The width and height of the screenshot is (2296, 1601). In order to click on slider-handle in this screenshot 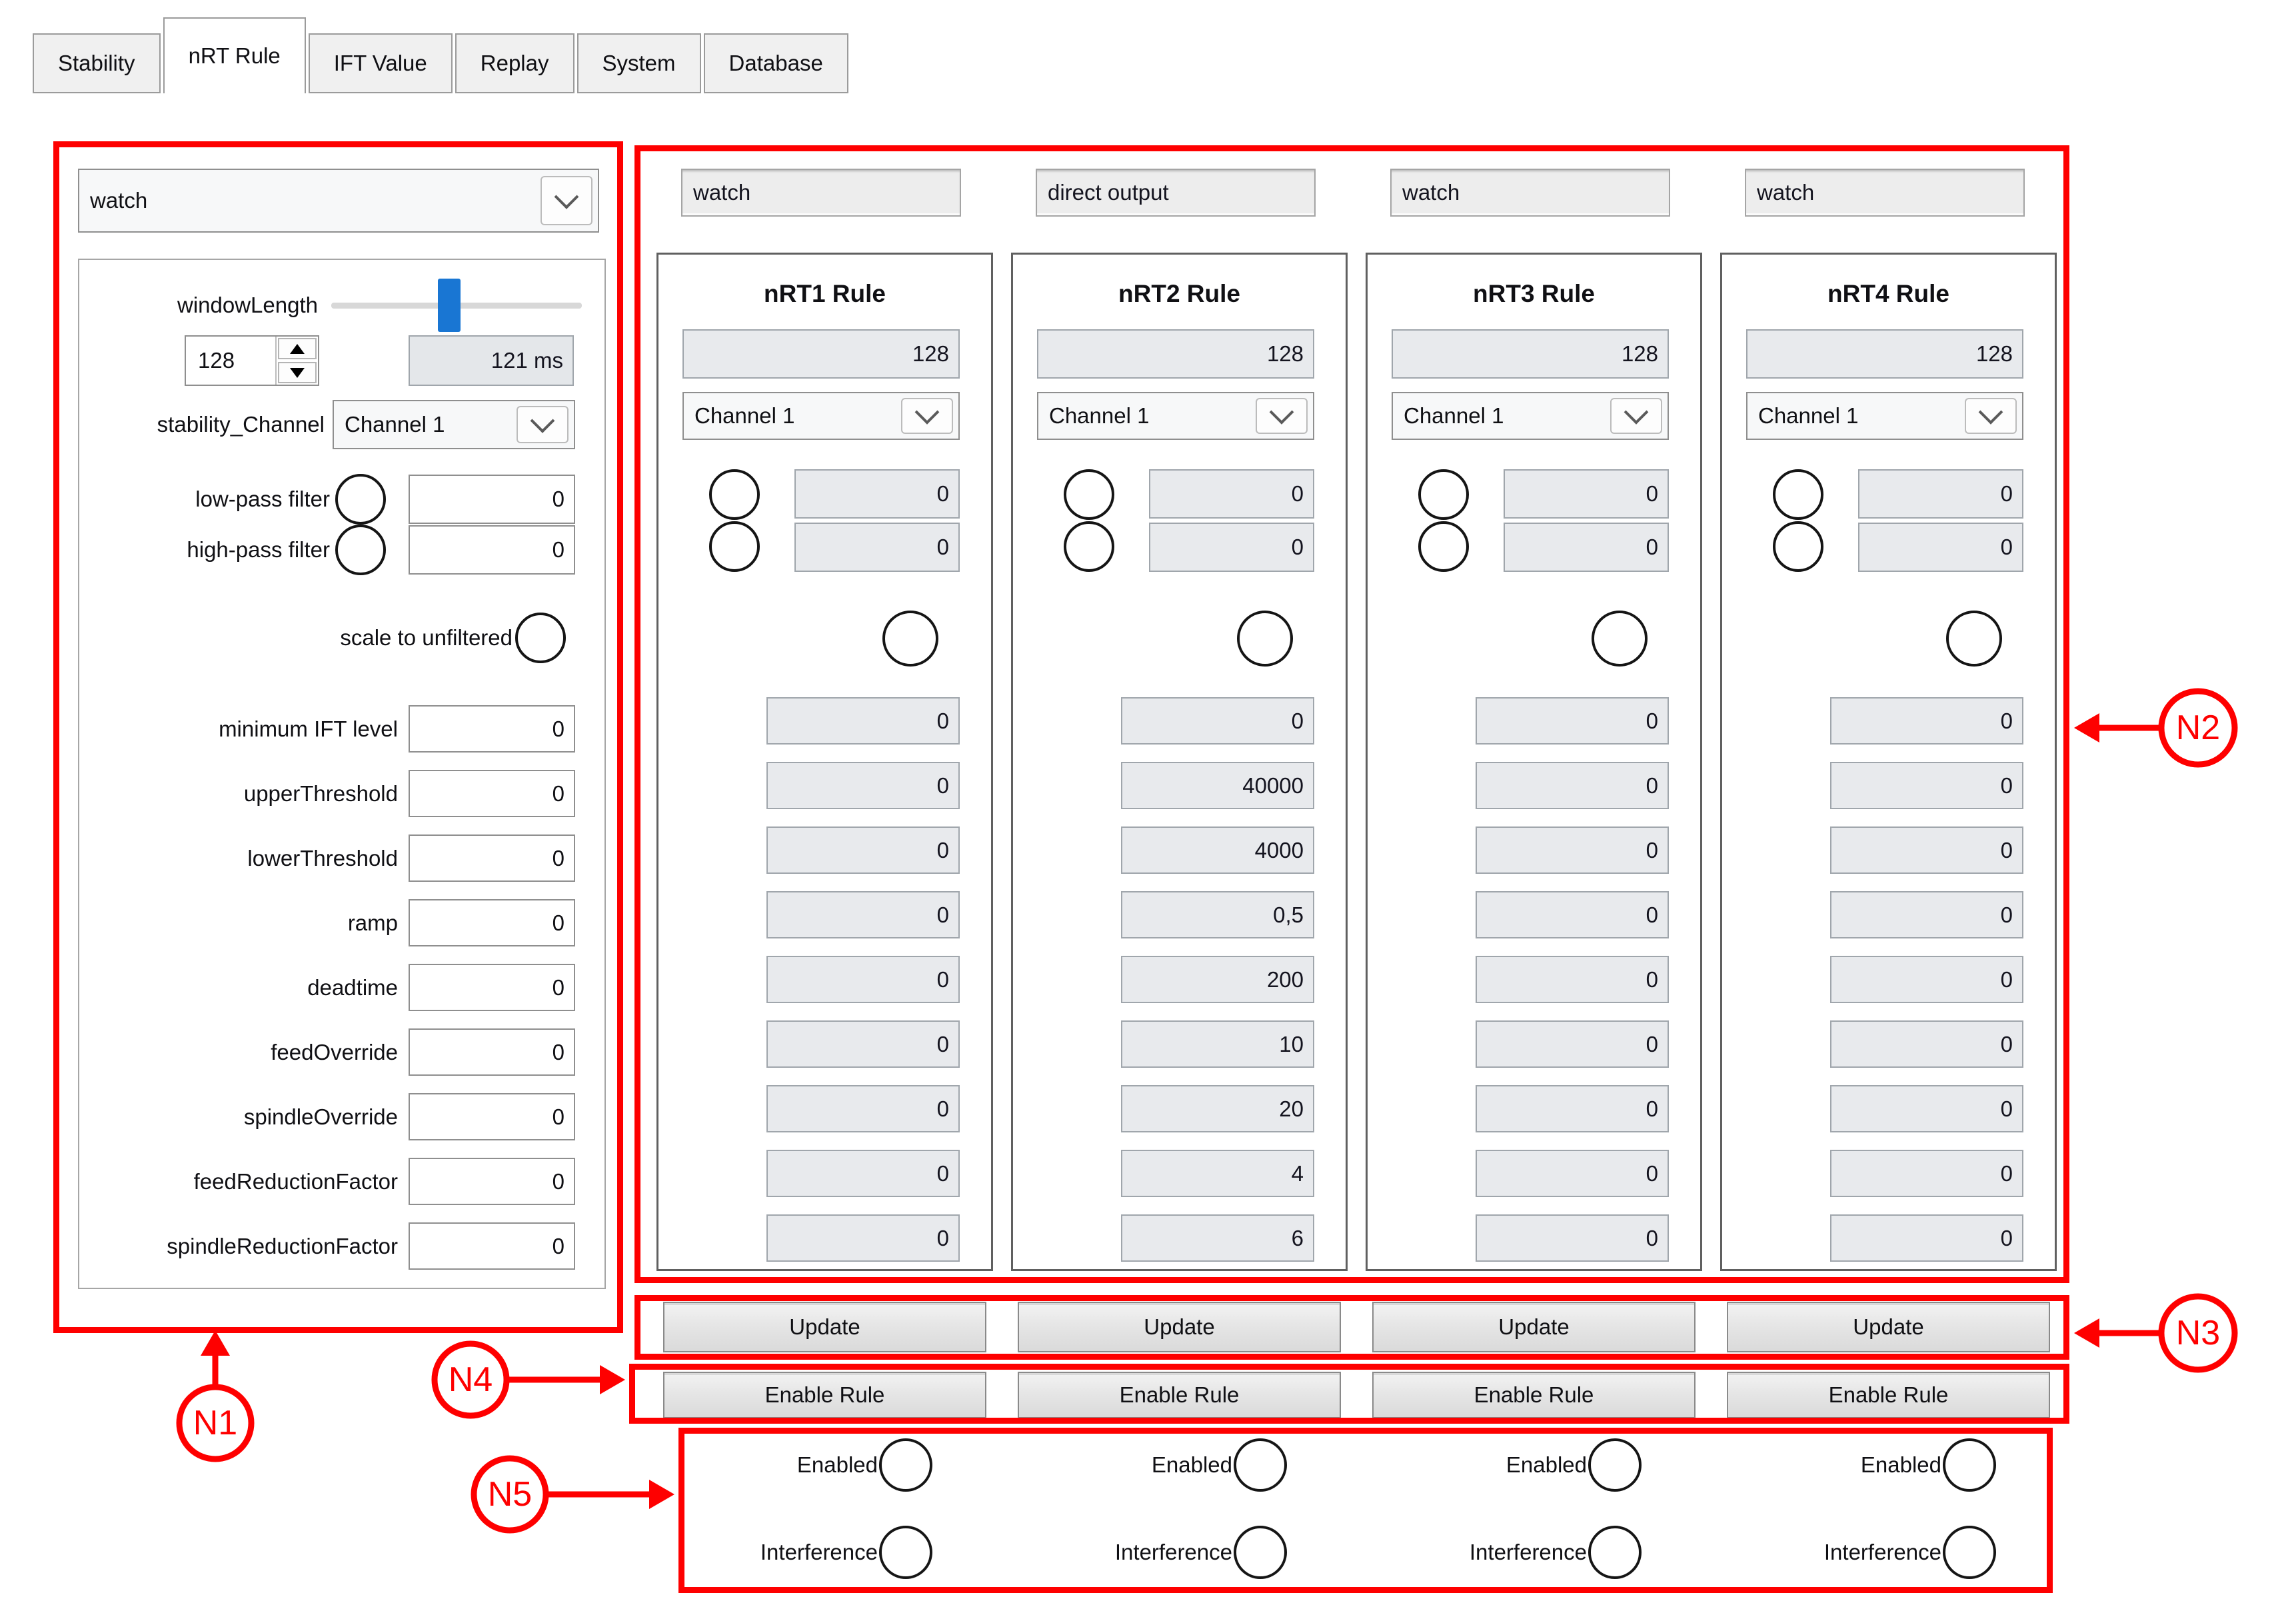, I will do `click(449, 305)`.